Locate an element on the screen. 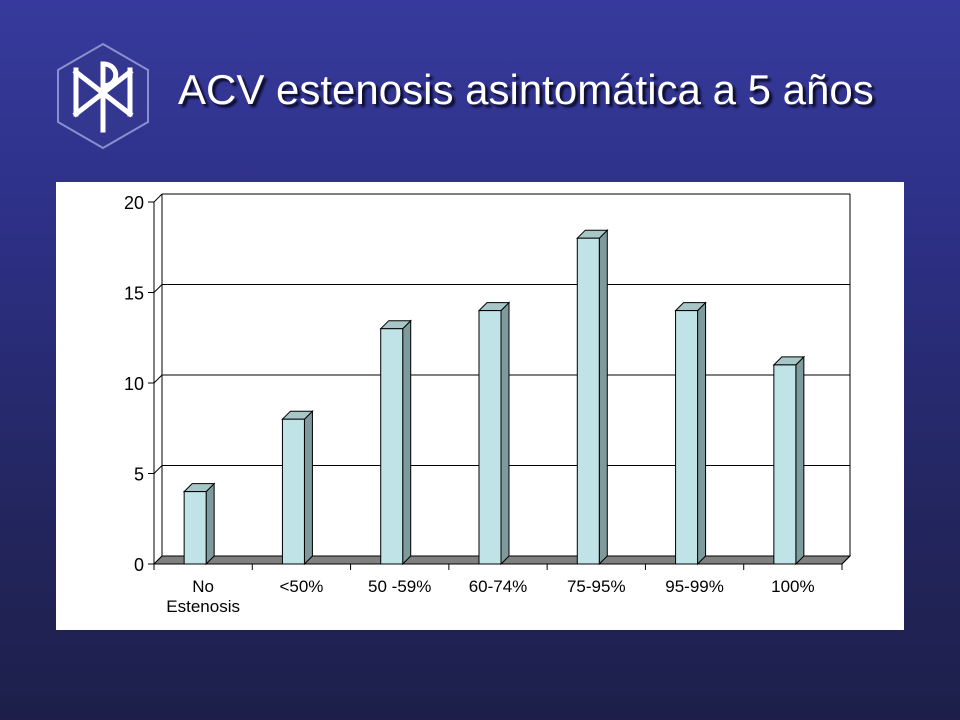 The height and width of the screenshot is (720, 960). x-category-label: 100% is located at coordinates (792, 586).